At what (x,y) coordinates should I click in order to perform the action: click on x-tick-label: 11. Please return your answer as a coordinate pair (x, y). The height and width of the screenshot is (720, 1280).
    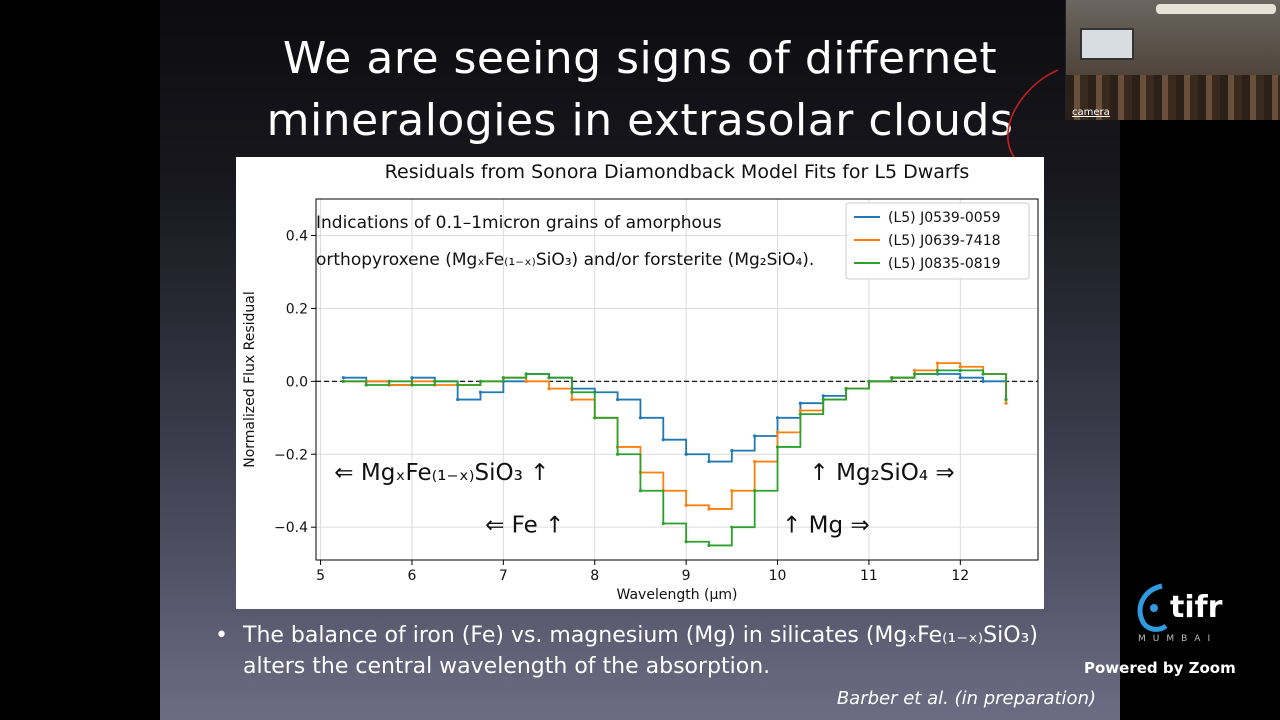
    Looking at the image, I should click on (869, 576).